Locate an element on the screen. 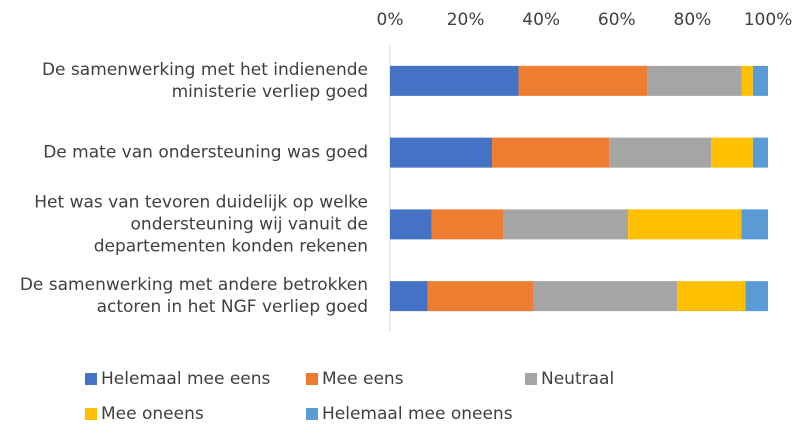 The height and width of the screenshot is (426, 797). x-tick-label: 100% is located at coordinates (768, 20).